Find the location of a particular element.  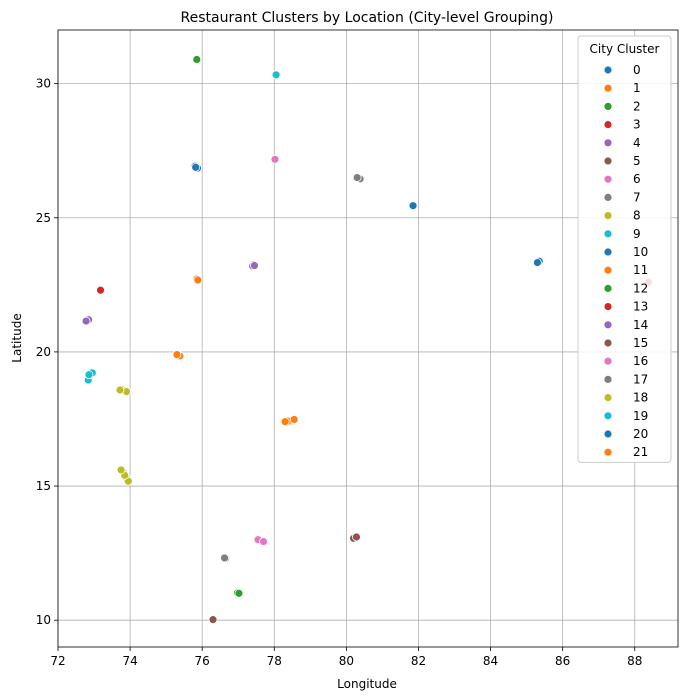

legend-label: 13 is located at coordinates (640, 307).